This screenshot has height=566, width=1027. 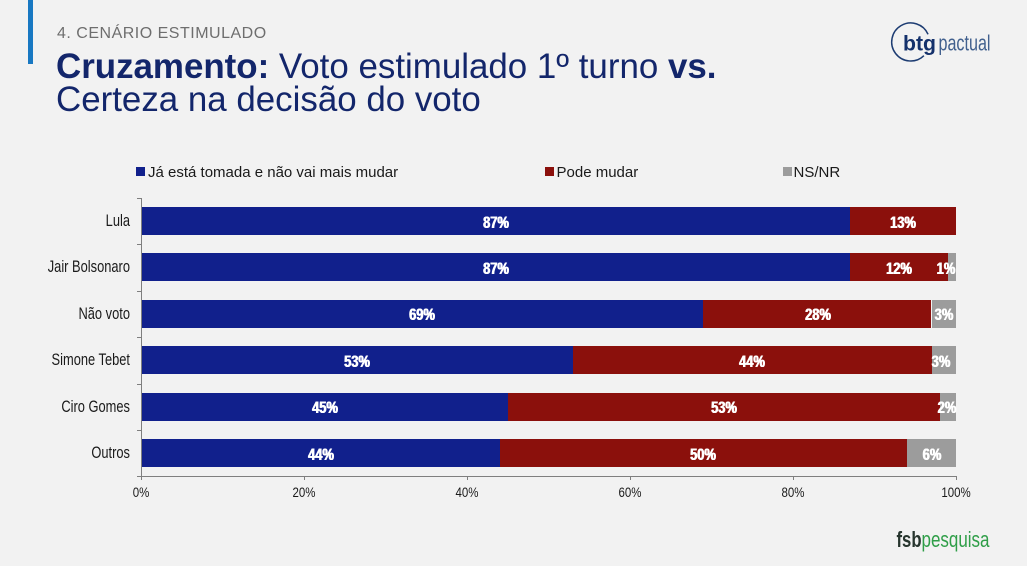 I want to click on svg-text: fsb, so click(x=909, y=539).